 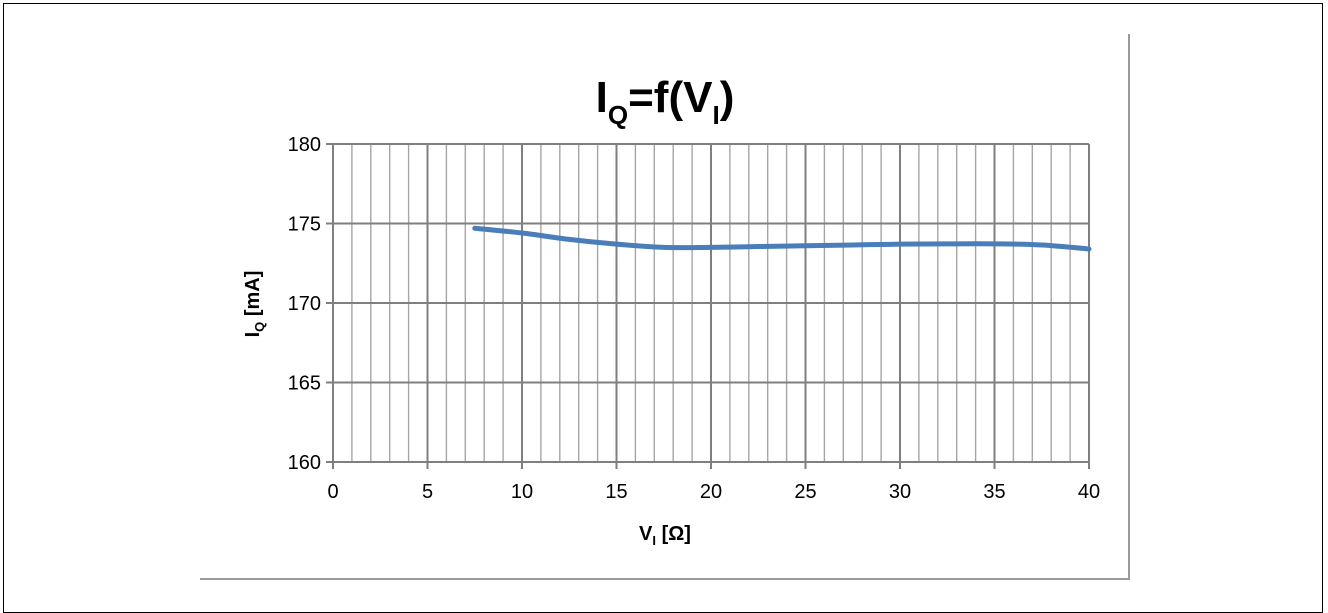 I want to click on x-tick-label: 40, so click(x=1089, y=492).